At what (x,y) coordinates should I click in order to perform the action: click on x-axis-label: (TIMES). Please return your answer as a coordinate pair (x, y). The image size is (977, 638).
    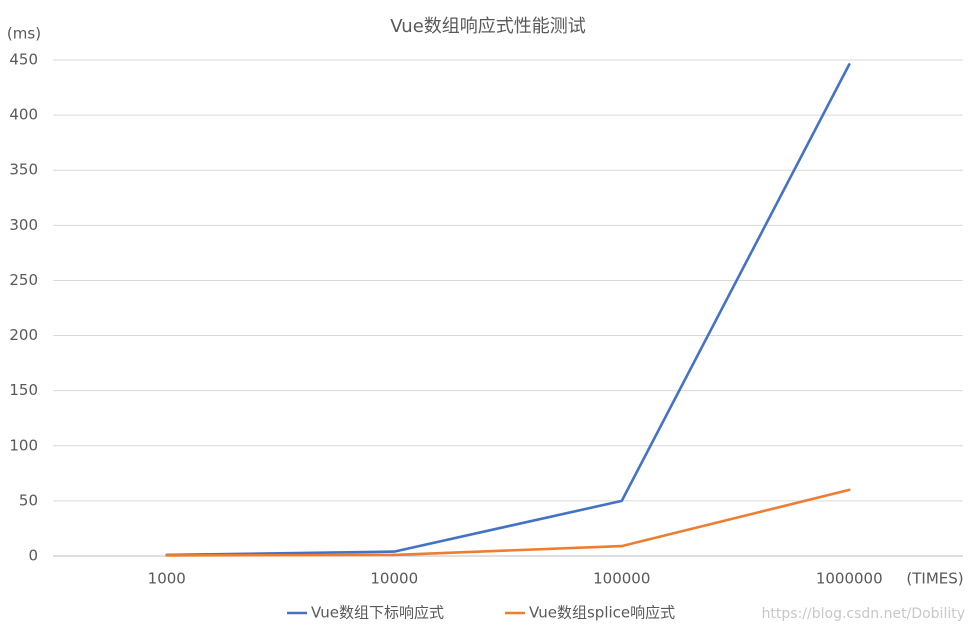
    Looking at the image, I should click on (934, 579).